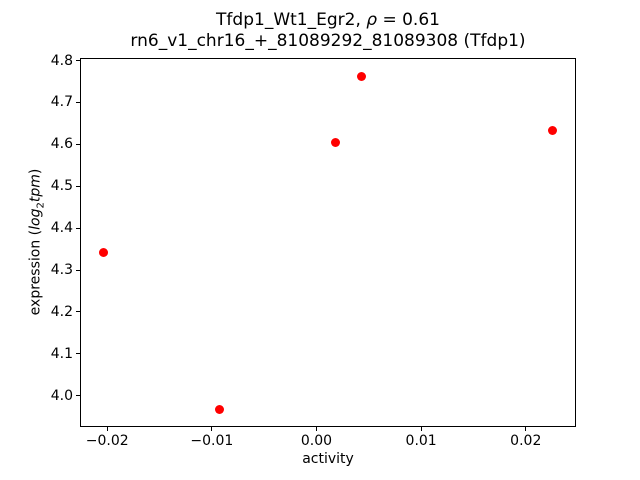  I want to click on ylabel-log-subscript: 2, so click(41, 205).